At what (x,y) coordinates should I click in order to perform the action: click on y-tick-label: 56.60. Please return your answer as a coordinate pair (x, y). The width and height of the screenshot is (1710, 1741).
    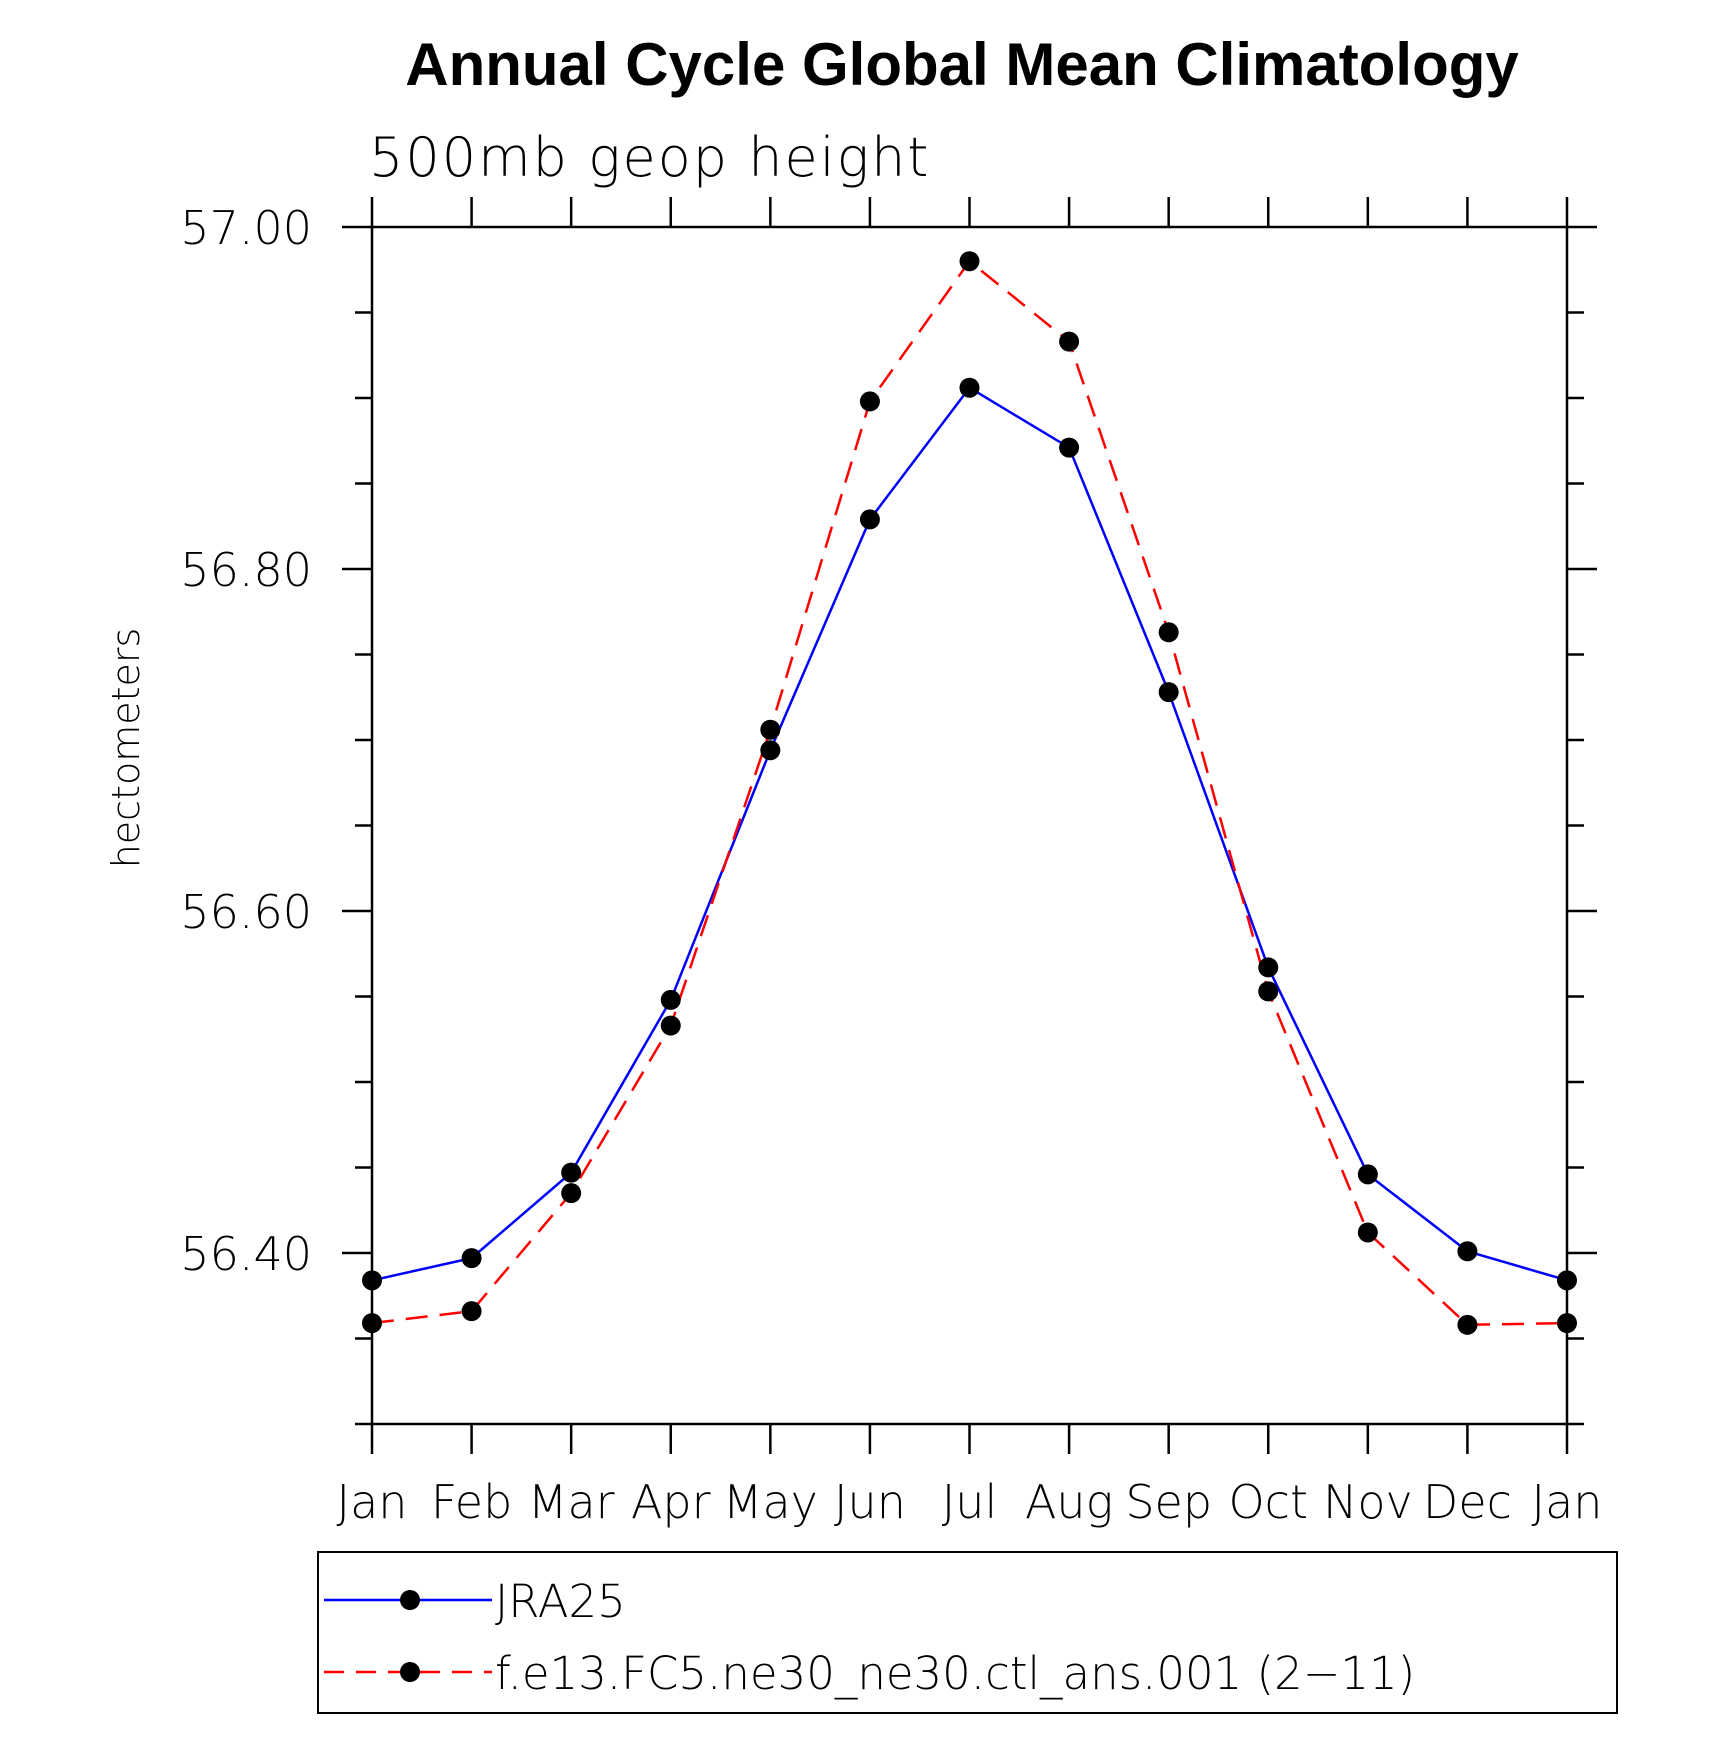
    Looking at the image, I should click on (246, 912).